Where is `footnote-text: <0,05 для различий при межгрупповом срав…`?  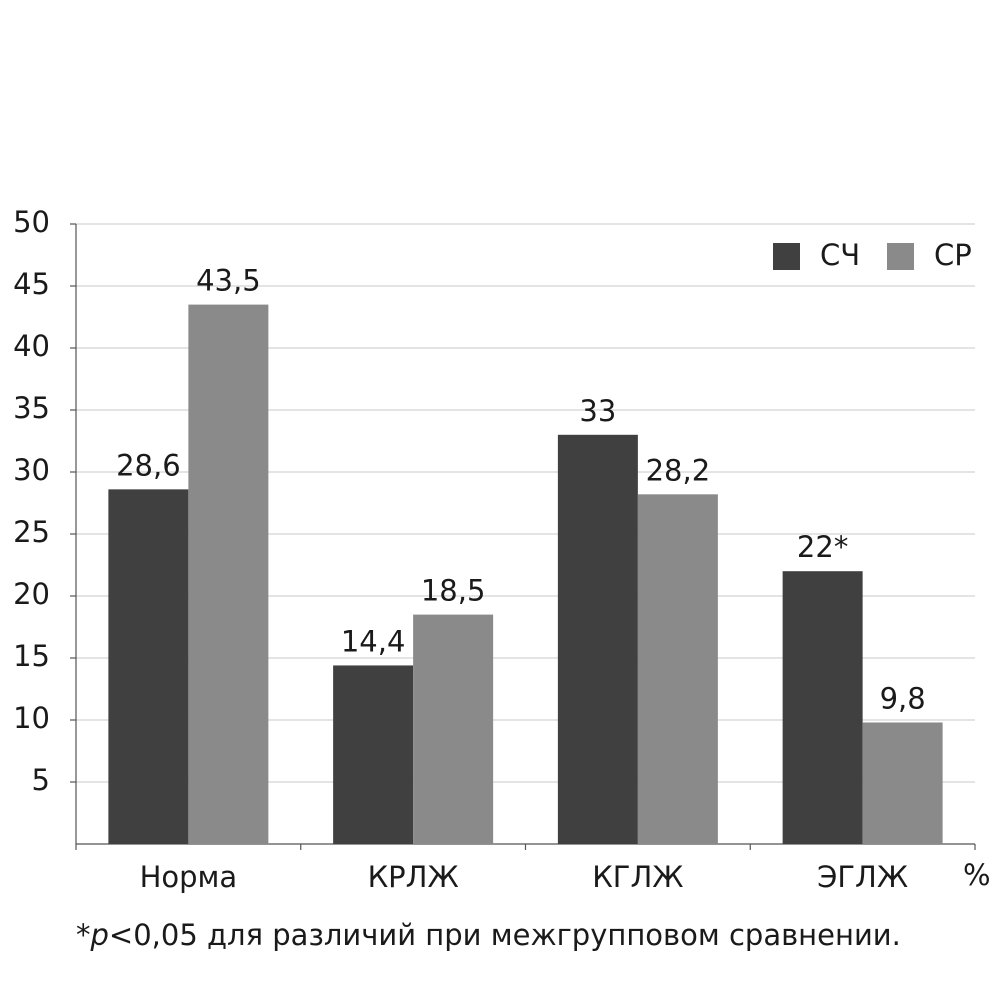
footnote-text: <0,05 для различий при межгрупповом срав… is located at coordinates (505, 935).